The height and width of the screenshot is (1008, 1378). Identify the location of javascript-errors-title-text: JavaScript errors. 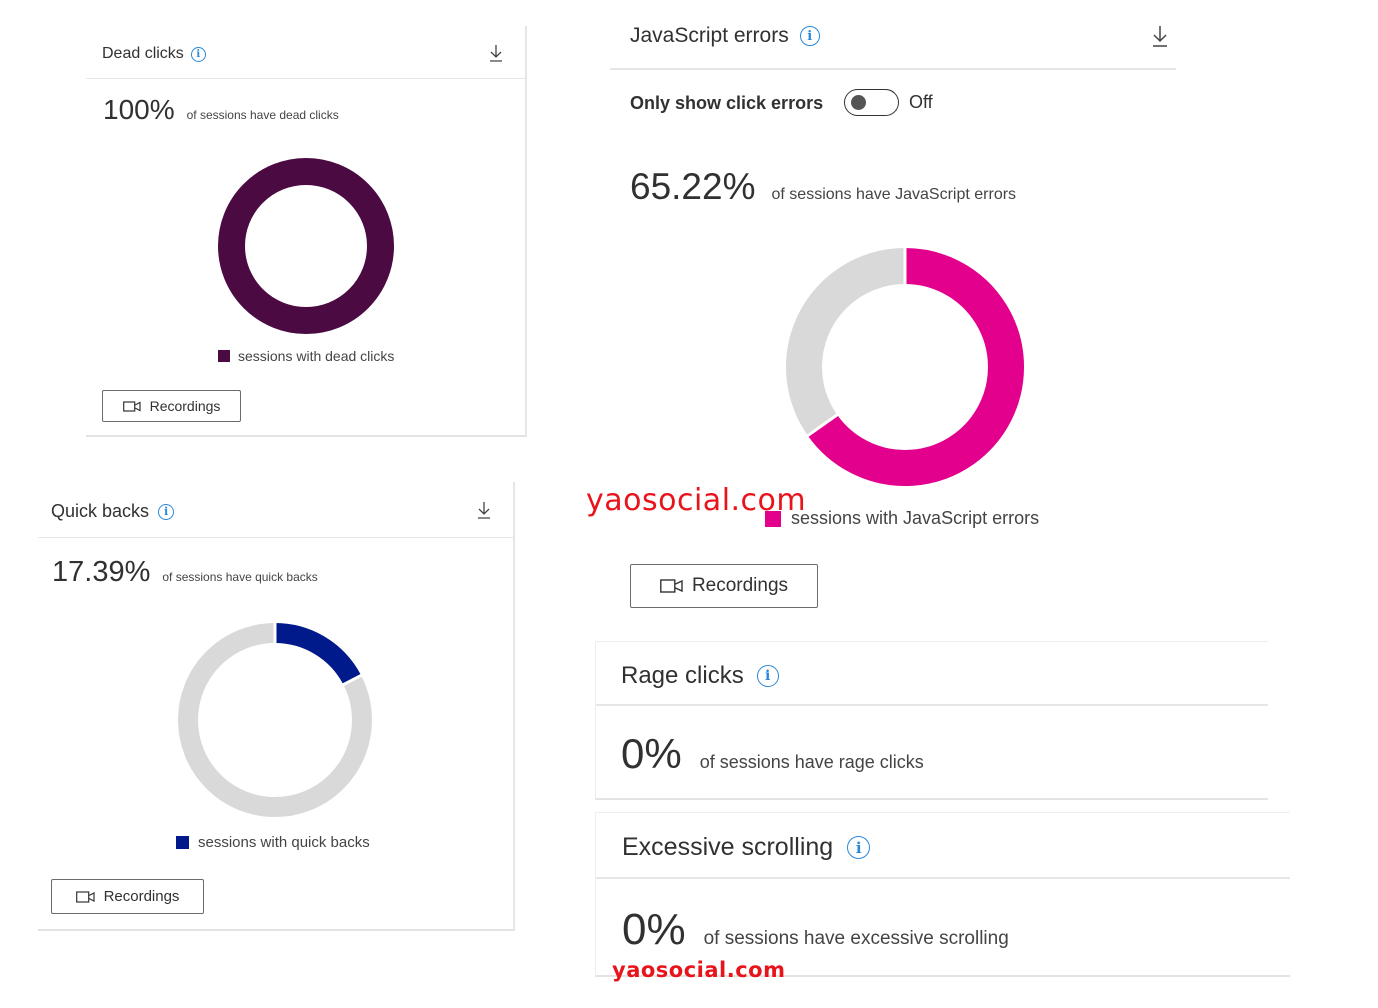
(709, 35).